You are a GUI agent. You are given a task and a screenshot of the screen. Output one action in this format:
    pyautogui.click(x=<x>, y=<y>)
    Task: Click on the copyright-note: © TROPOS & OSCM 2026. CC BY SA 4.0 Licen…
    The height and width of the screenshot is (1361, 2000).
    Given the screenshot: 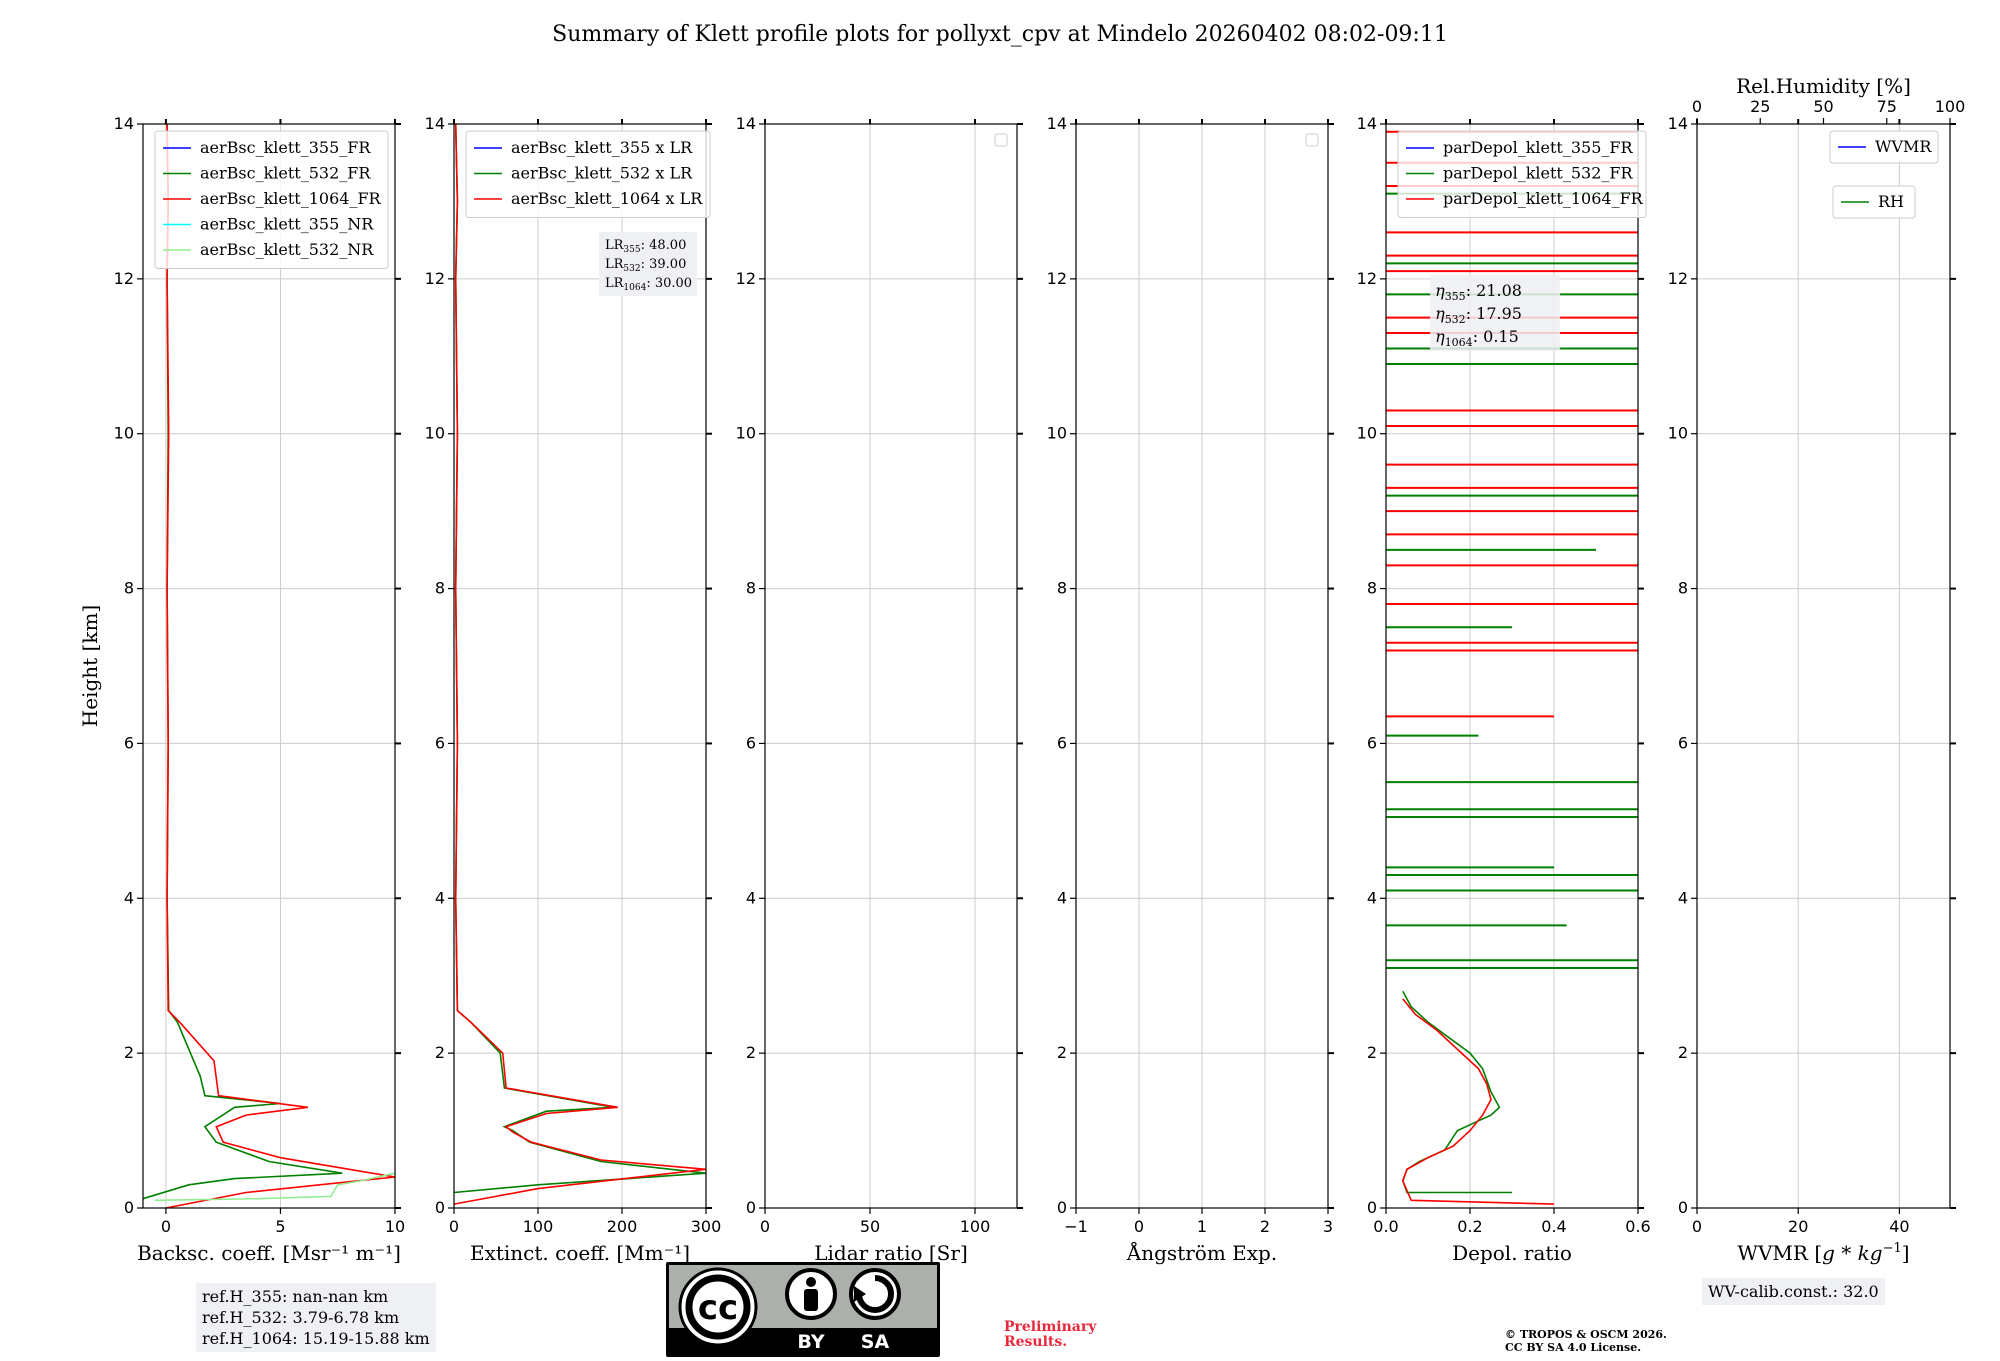 What is the action you would take?
    pyautogui.click(x=1586, y=1341)
    